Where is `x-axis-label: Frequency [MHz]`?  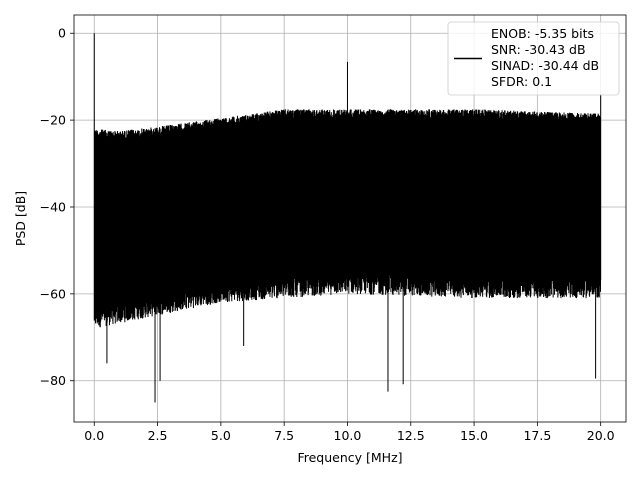
x-axis-label: Frequency [MHz] is located at coordinates (349, 457).